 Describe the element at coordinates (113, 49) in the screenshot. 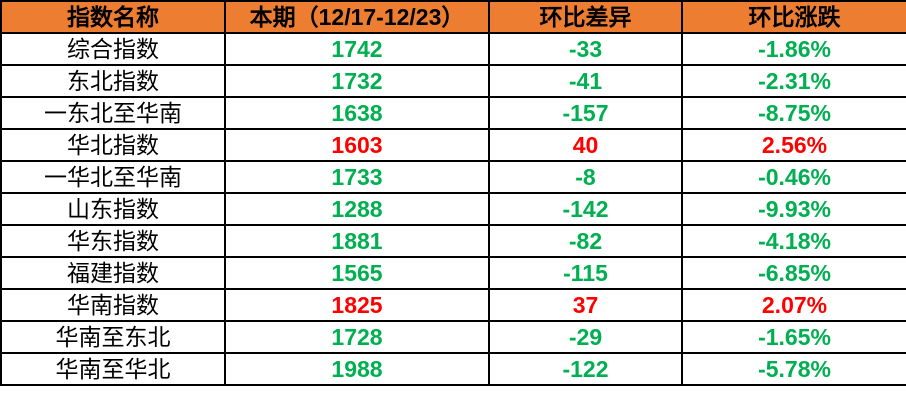

I see `index-name: 综合指数` at that location.